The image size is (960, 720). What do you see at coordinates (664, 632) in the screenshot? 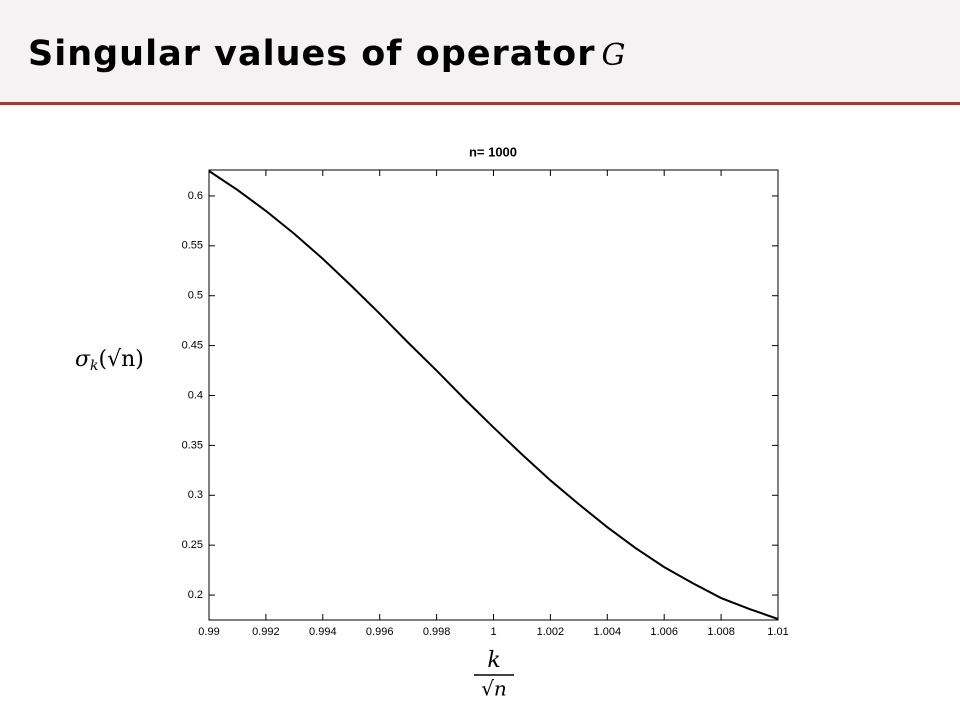
I see `x-tick-label: 1.006` at bounding box center [664, 632].